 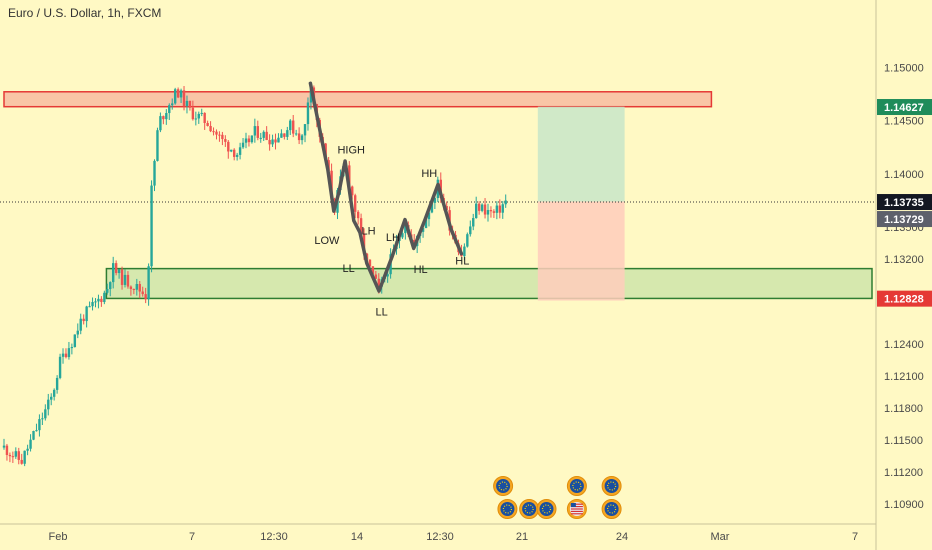 I want to click on target-zone, so click(x=581, y=154).